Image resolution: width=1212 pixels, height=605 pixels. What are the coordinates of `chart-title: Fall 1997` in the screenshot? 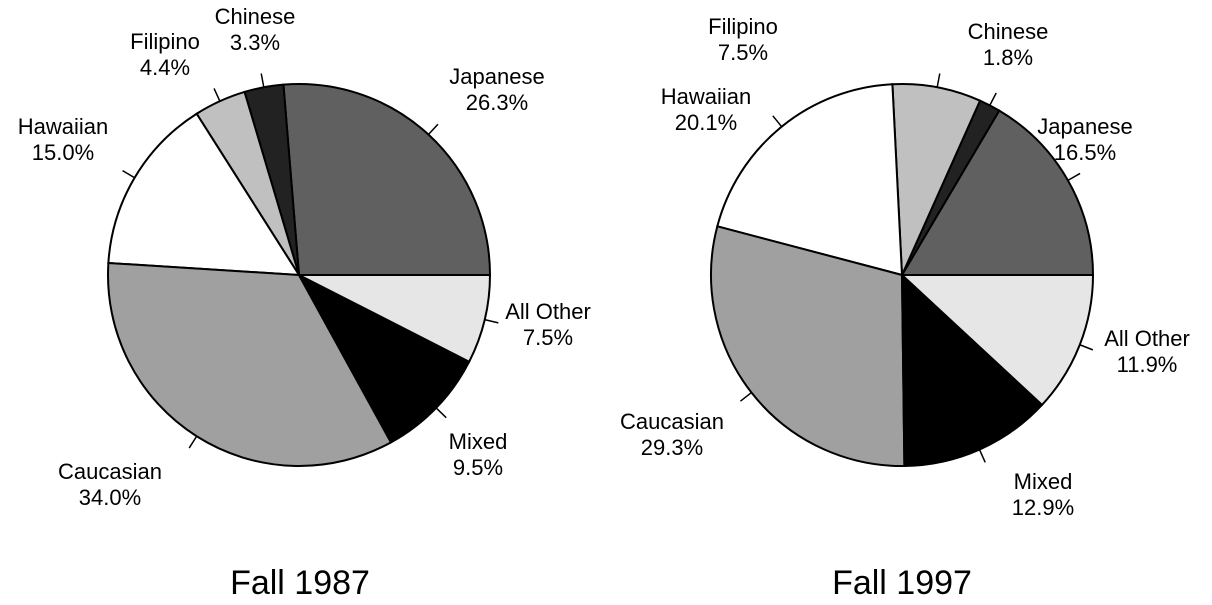 It's located at (902, 583).